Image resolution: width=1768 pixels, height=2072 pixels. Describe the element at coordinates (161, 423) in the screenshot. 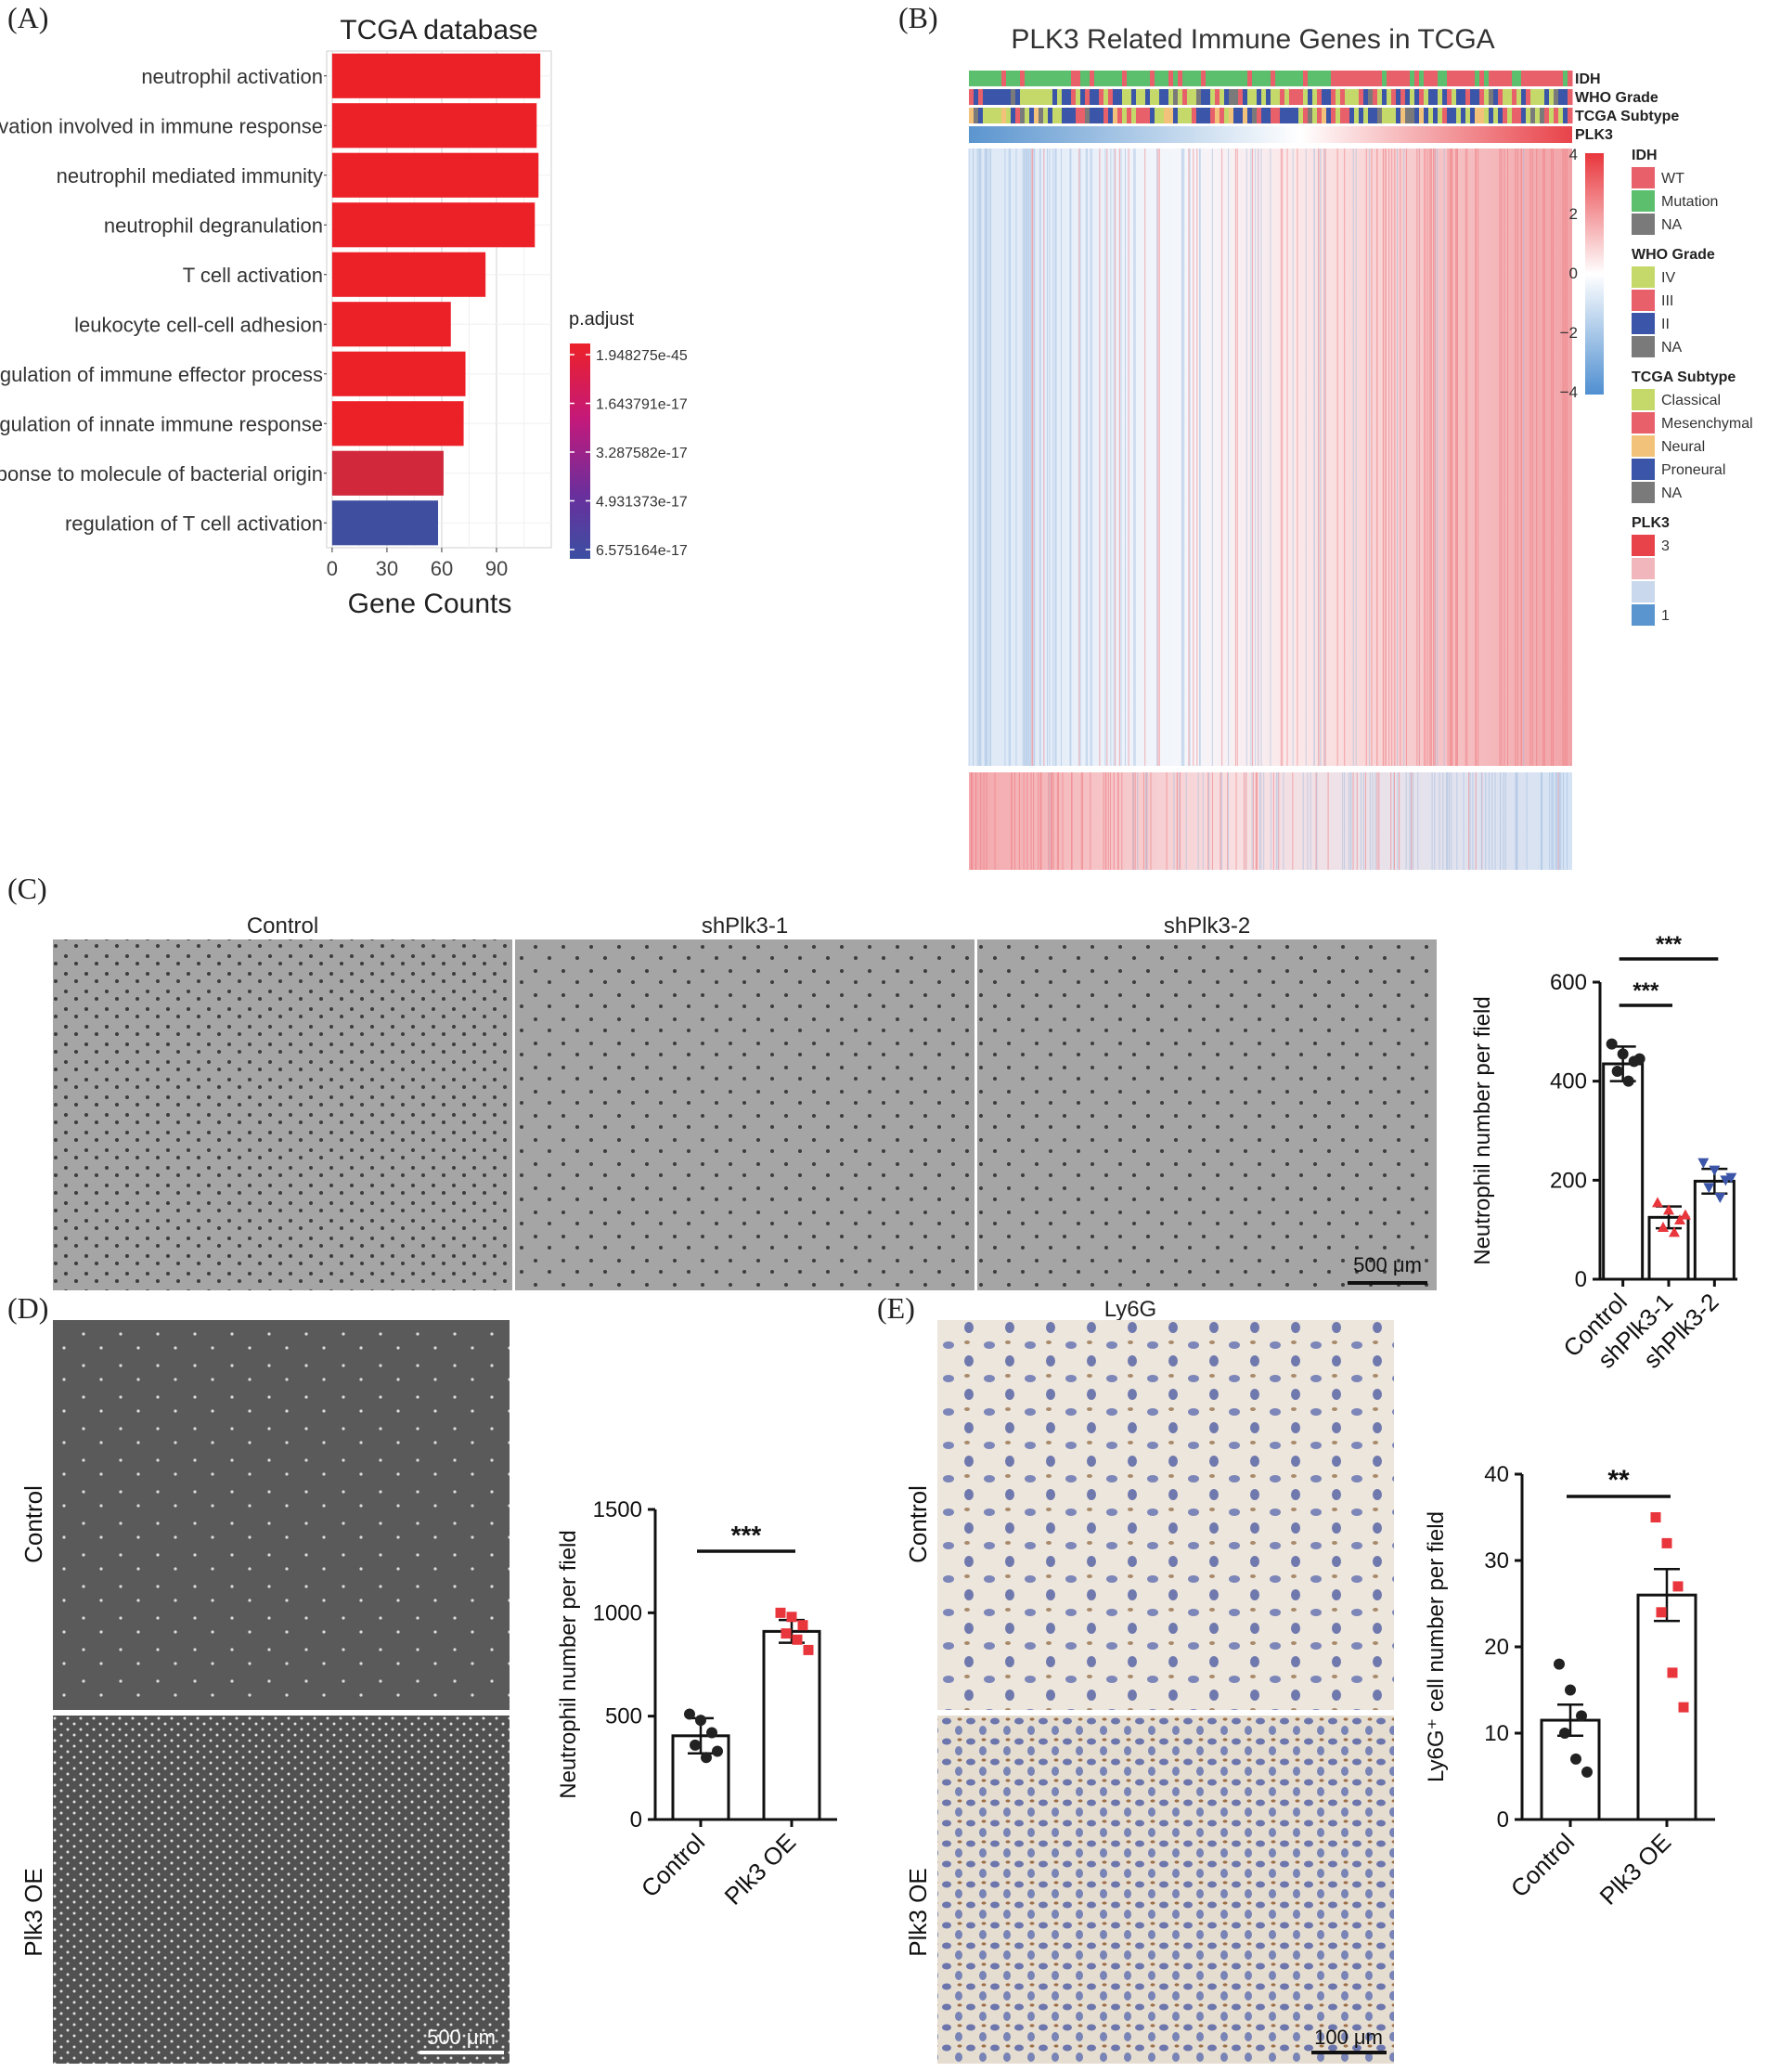

I see `category-label: regulation of innate immune response` at that location.